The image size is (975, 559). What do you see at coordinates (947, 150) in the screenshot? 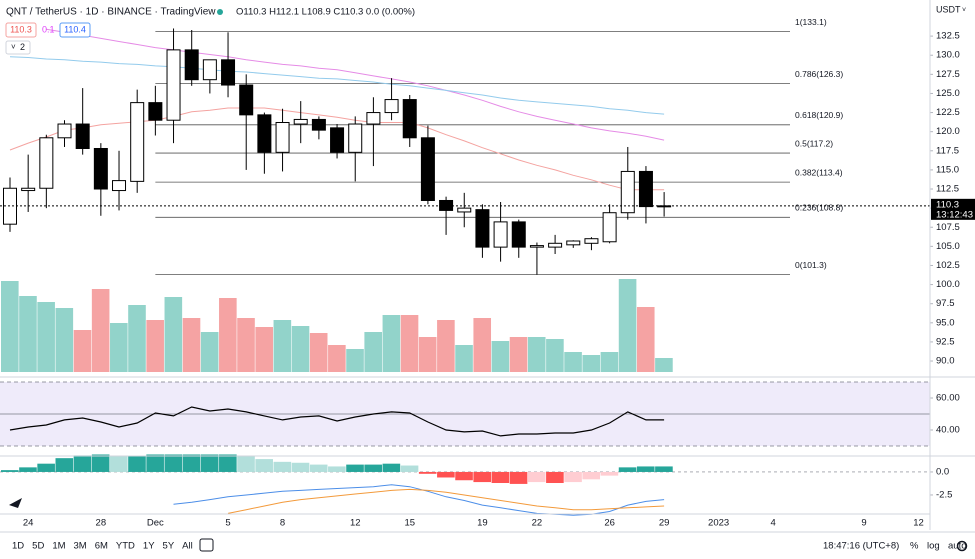
I see `y-tick-label: 117.5` at bounding box center [947, 150].